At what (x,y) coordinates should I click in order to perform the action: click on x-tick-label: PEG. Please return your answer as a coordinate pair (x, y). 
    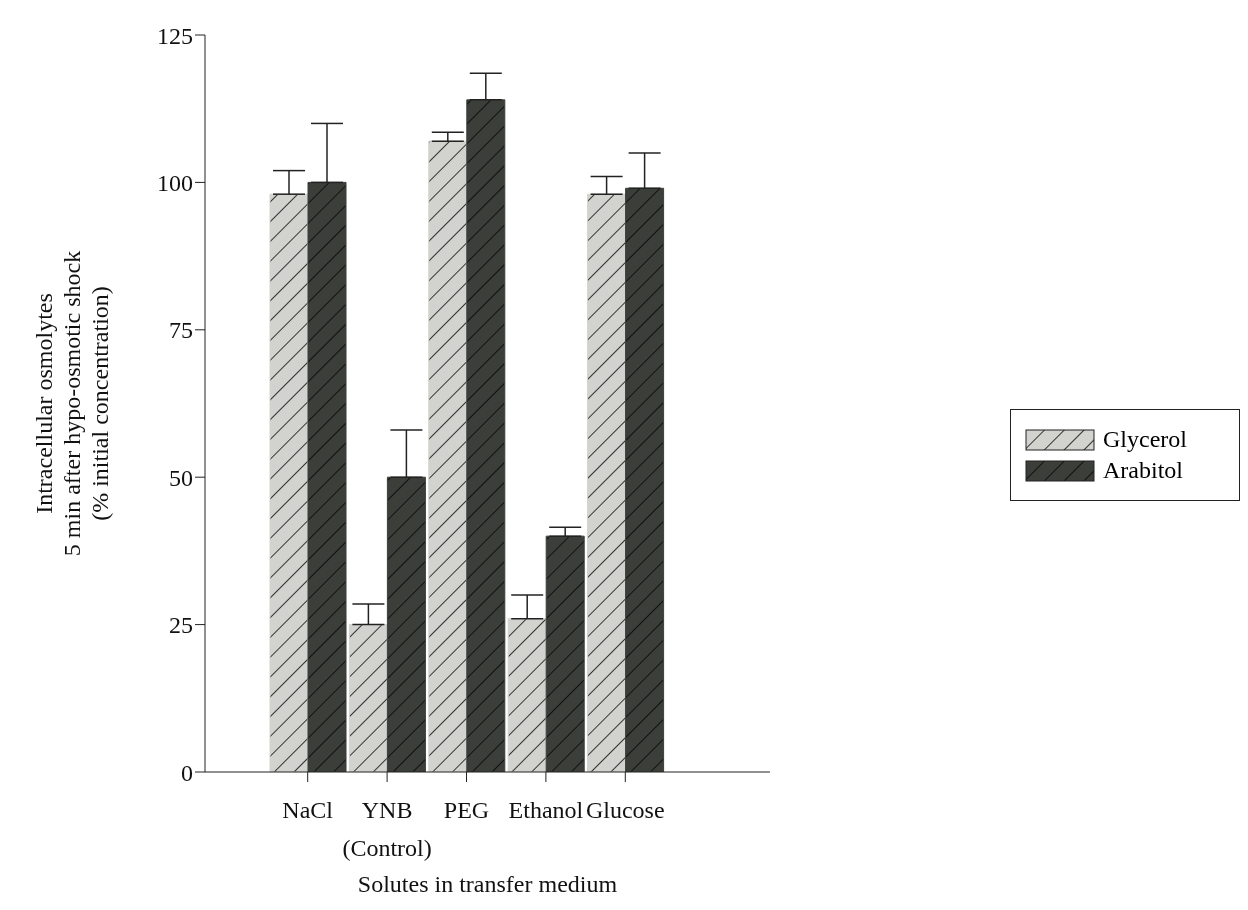
    Looking at the image, I should click on (466, 810).